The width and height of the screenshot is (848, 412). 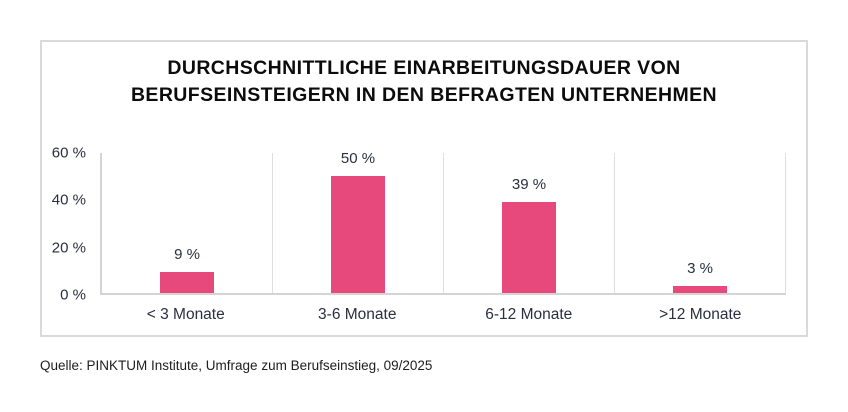 I want to click on category-label: >12 Monate, so click(x=700, y=314).